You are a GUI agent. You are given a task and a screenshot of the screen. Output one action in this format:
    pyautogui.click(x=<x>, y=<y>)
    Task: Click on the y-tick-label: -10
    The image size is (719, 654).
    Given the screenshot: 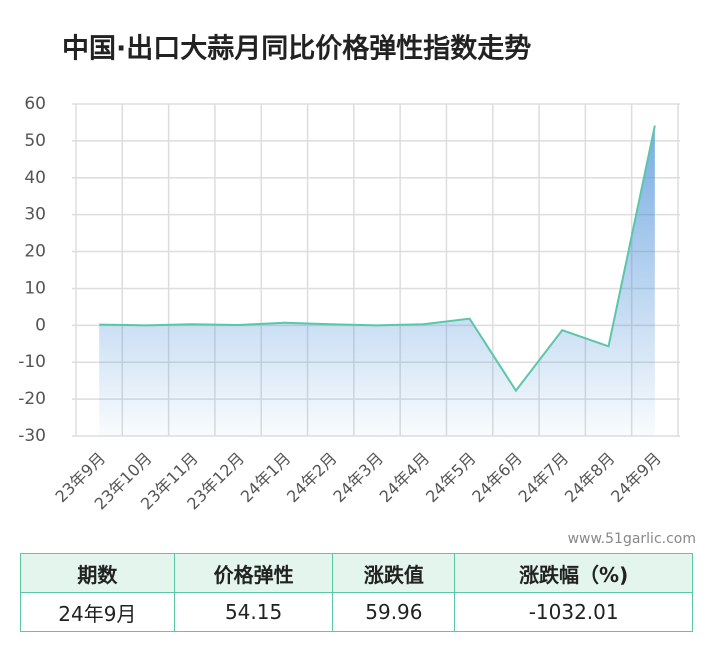 What is the action you would take?
    pyautogui.click(x=32, y=362)
    